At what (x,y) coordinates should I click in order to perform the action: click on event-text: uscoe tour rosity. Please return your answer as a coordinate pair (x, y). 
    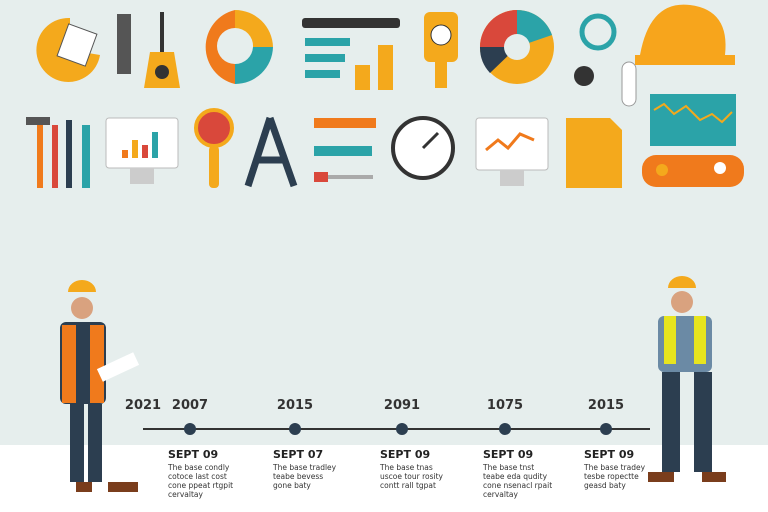
    Looking at the image, I should click on (412, 476).